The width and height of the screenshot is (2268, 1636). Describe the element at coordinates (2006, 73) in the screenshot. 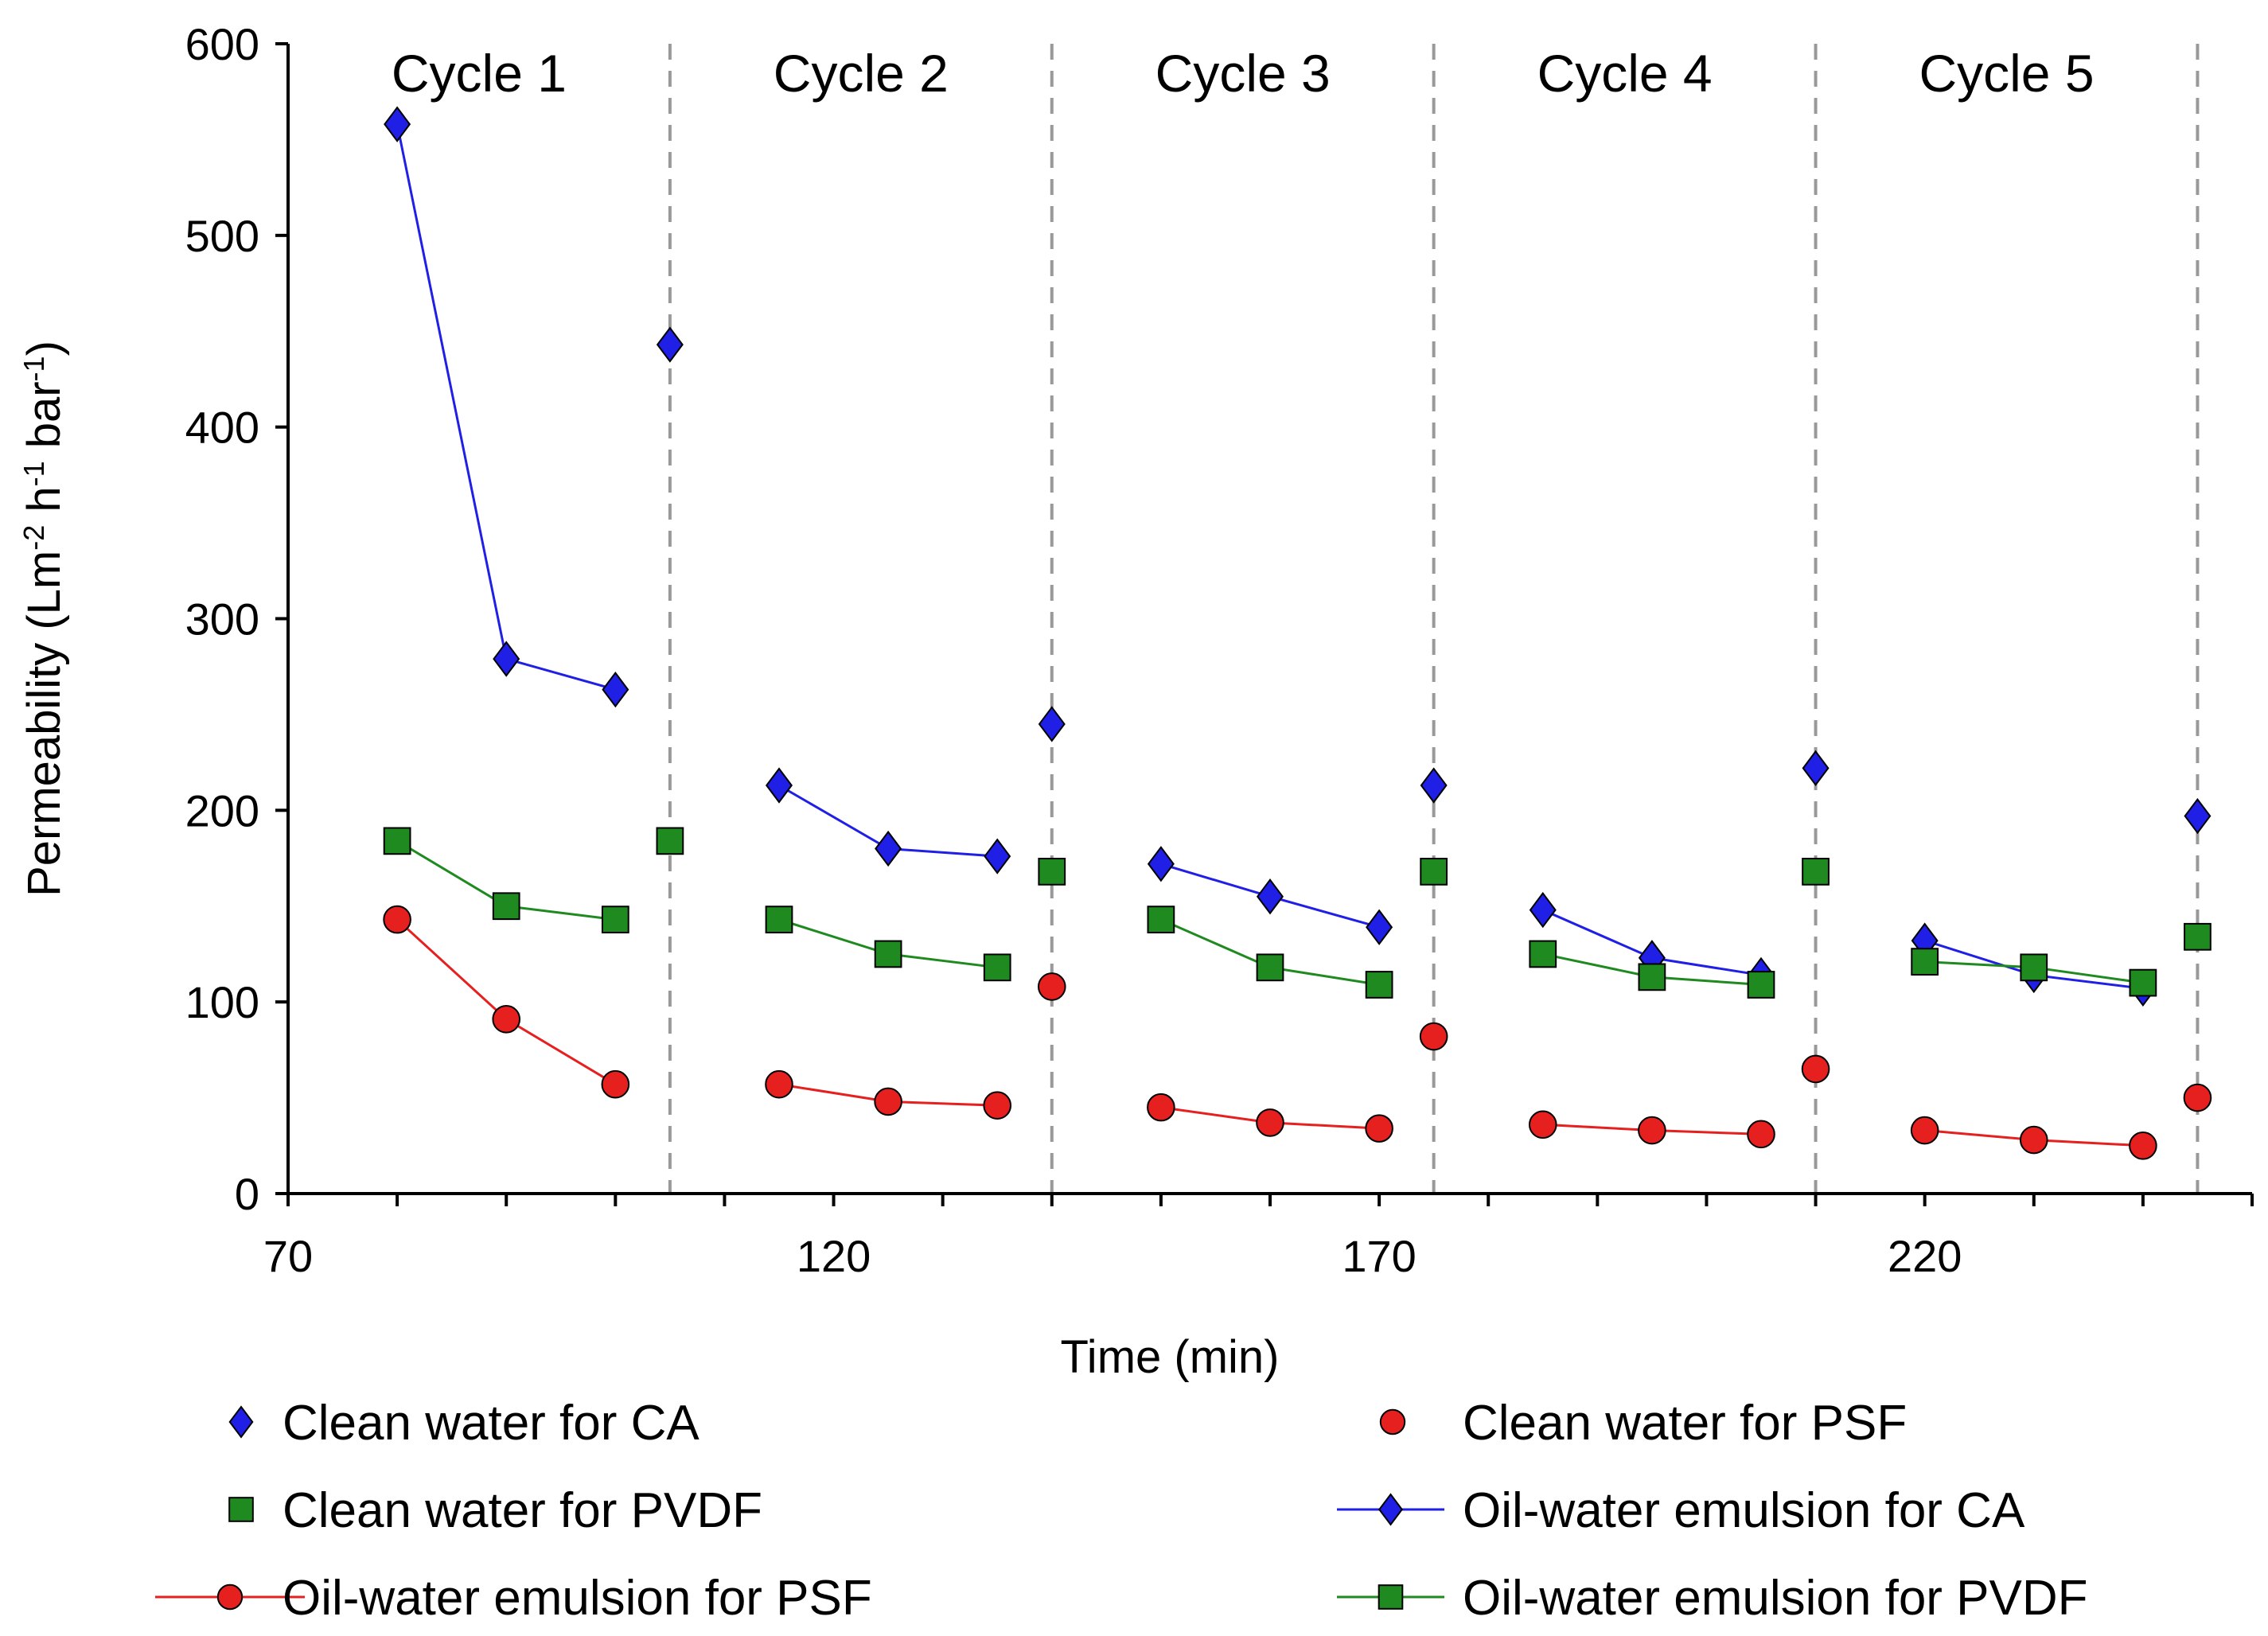

I see `cycle-label: Cycle 5` at that location.